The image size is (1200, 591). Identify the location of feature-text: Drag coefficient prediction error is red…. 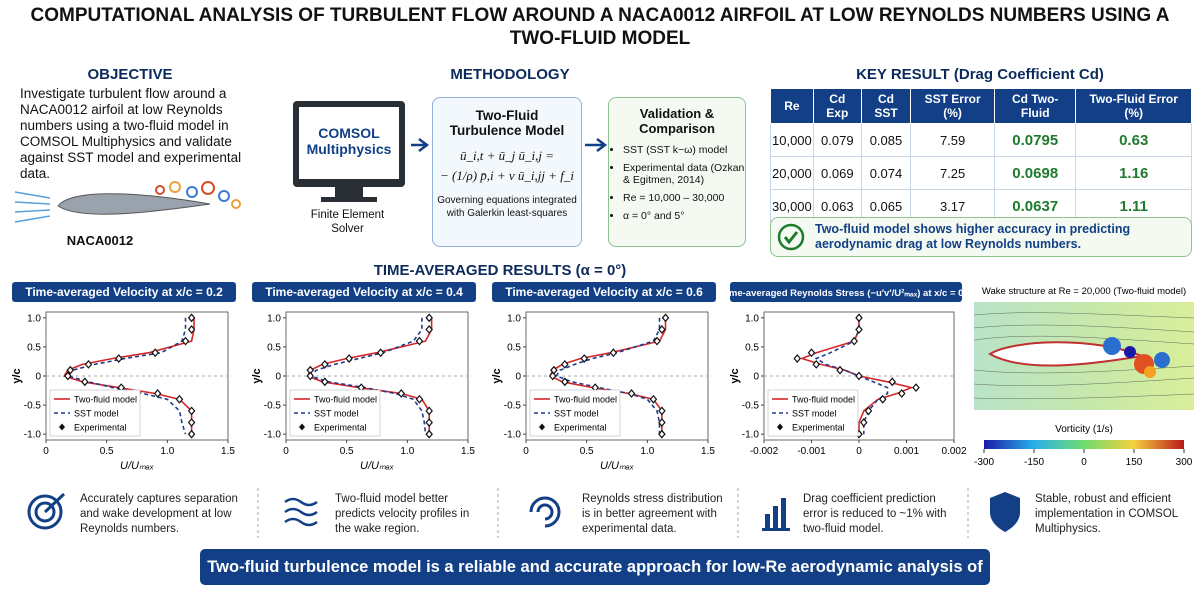
(875, 514).